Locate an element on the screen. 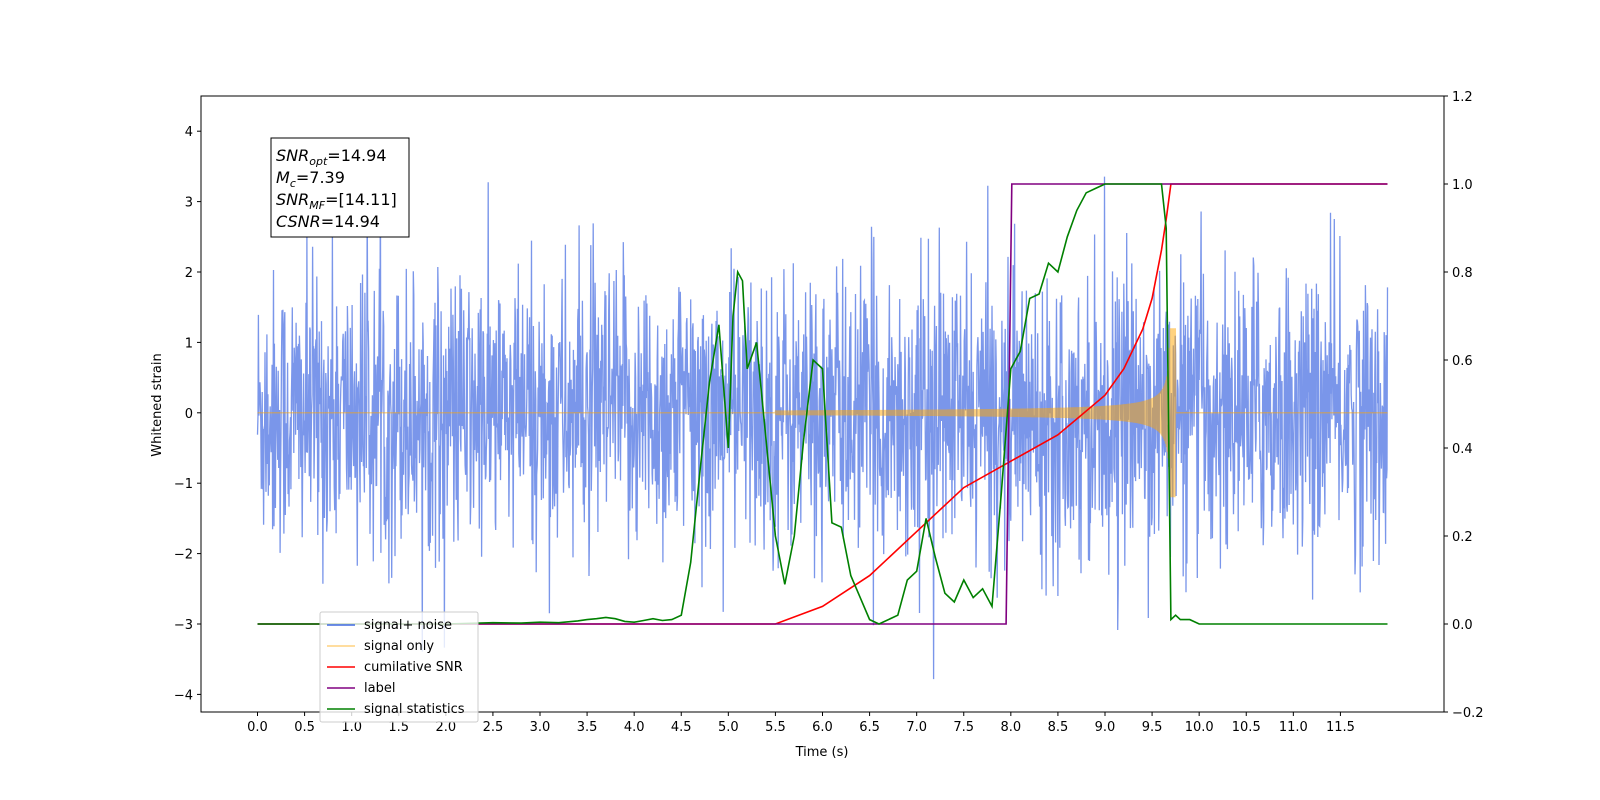 The height and width of the screenshot is (800, 1600). y2-tick-label: 0.4 is located at coordinates (1462, 449).